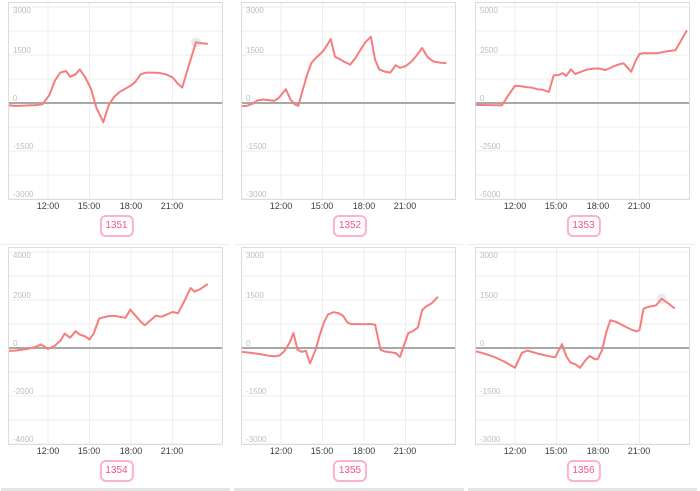 This screenshot has width=700, height=491. I want to click on line-chart-svg: 4000 2000 0 -2000 -4000, so click(115, 346).